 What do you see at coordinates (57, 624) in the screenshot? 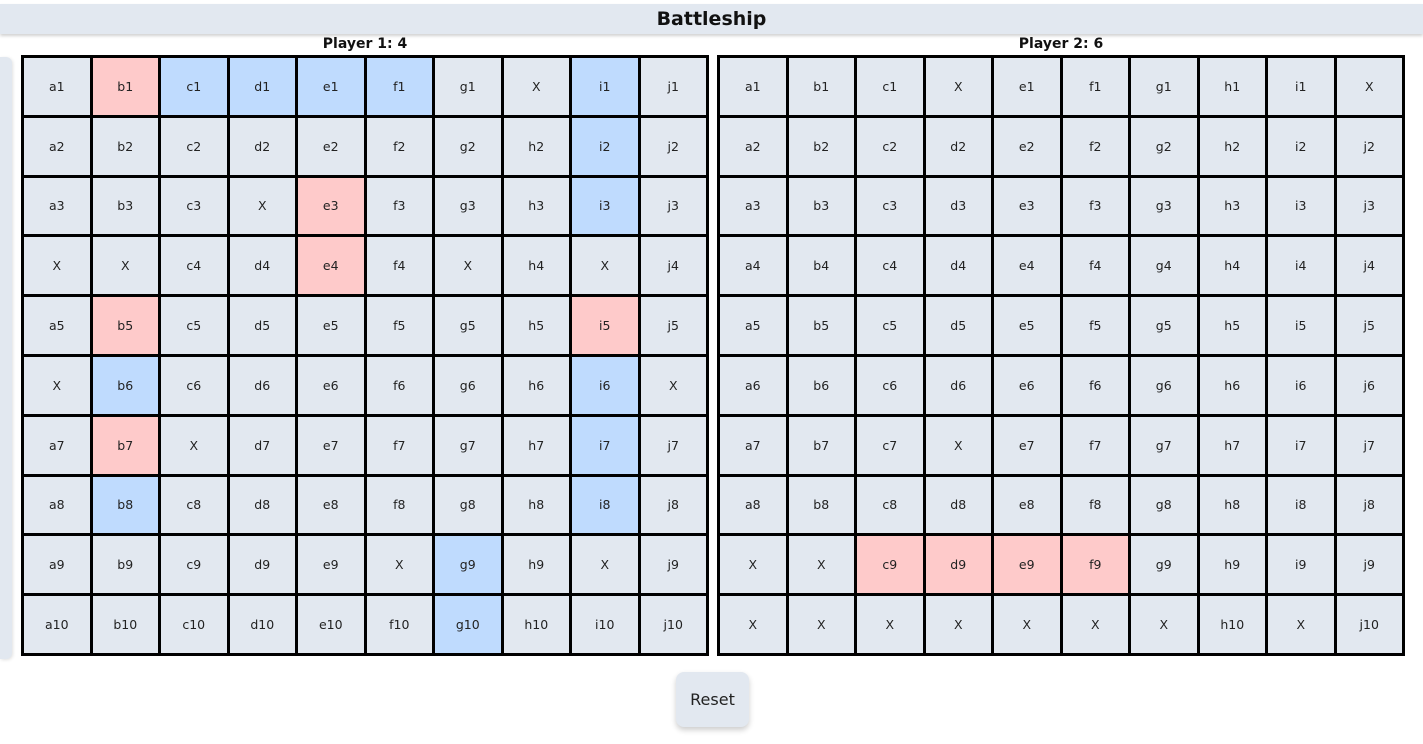
I see `board-cell: a10` at bounding box center [57, 624].